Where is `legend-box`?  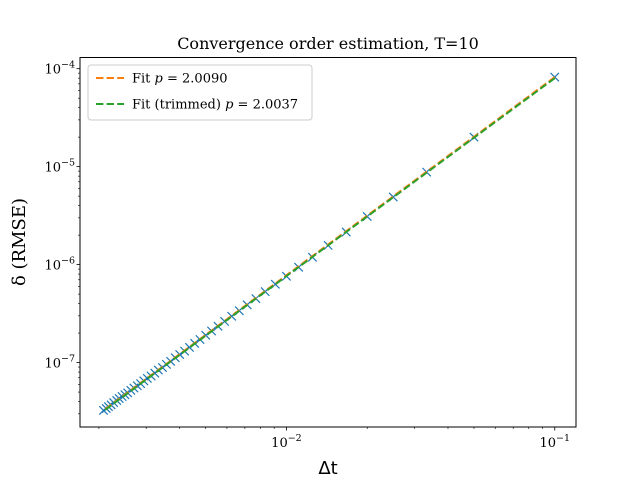 legend-box is located at coordinates (200, 92).